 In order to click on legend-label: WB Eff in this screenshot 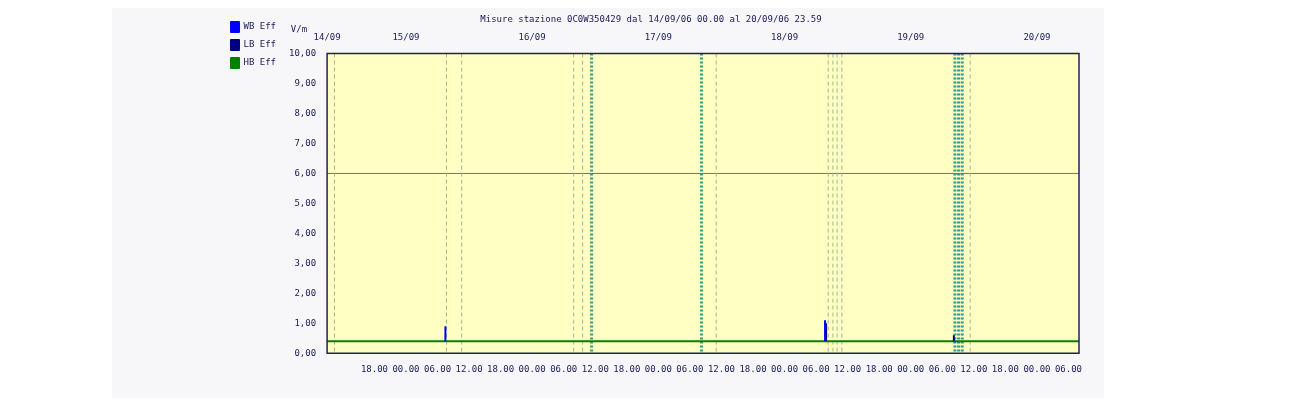, I will do `click(260, 26)`.